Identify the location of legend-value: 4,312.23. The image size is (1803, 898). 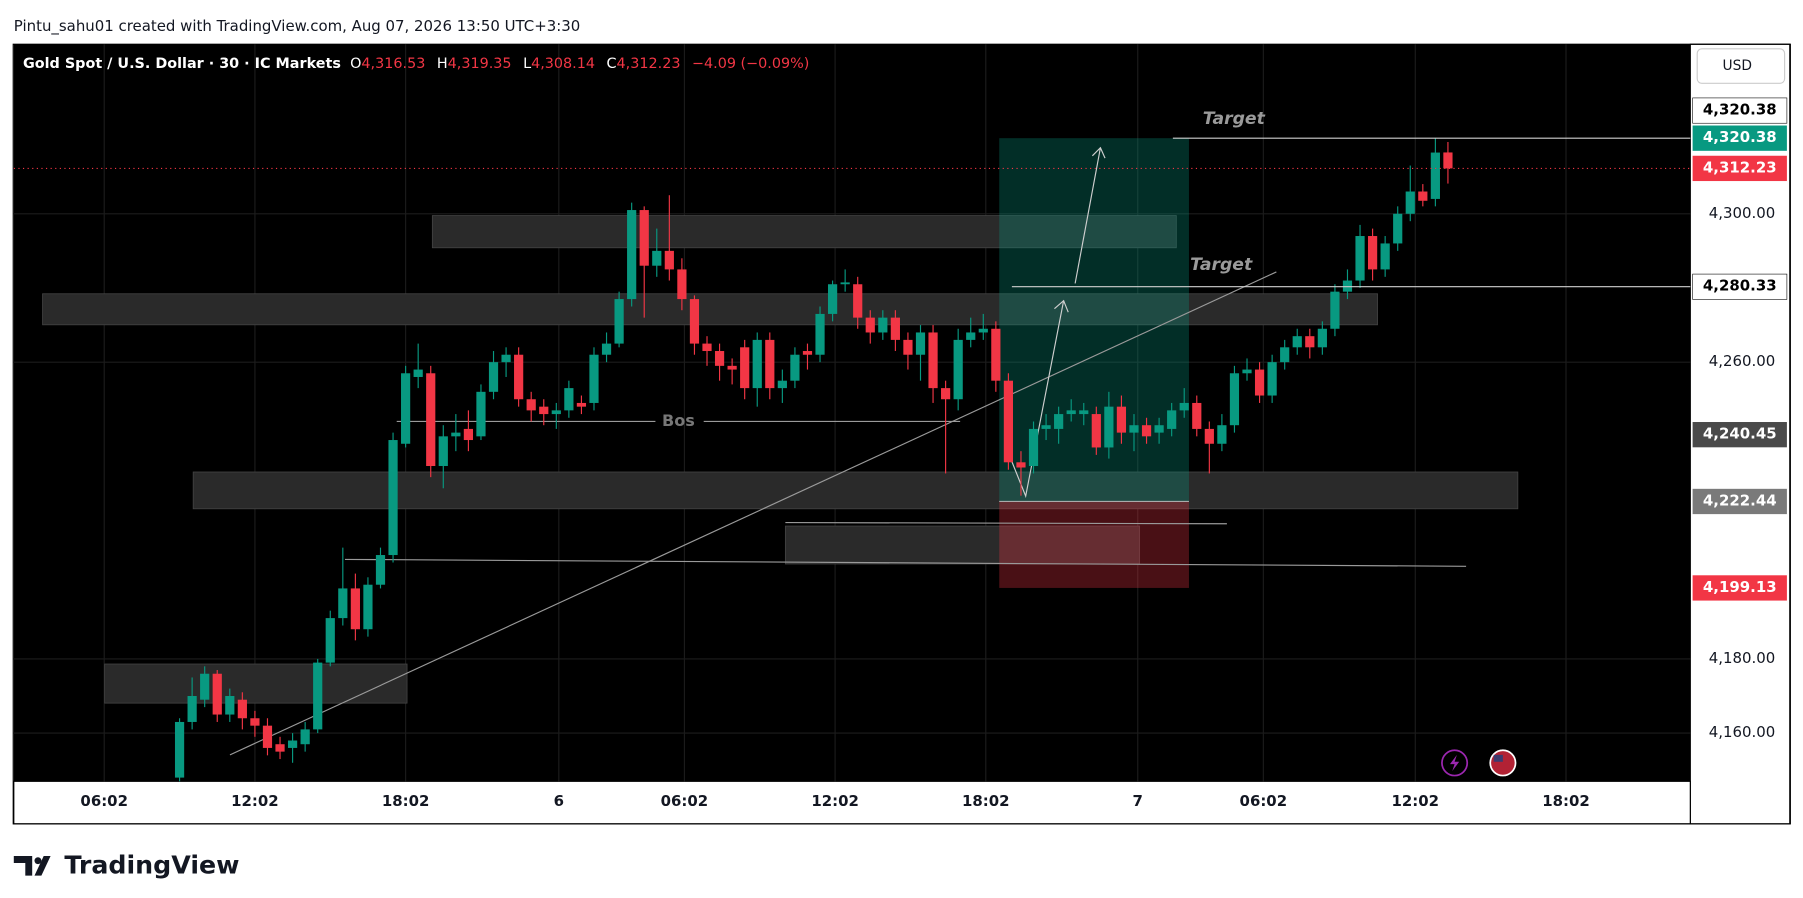
(649, 64).